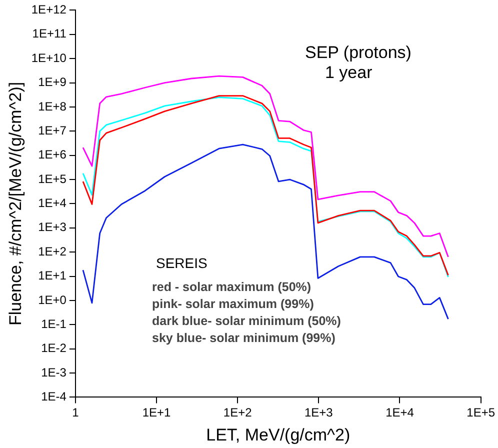  What do you see at coordinates (237, 413) in the screenshot?
I see `x-tick-label: 1E+2` at bounding box center [237, 413].